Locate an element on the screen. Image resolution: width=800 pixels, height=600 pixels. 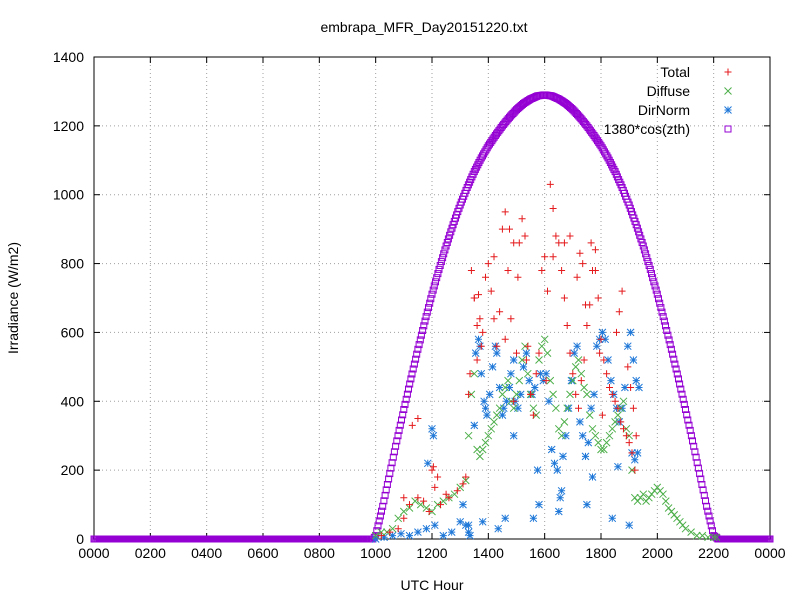
x-tick-label: 1400 is located at coordinates (488, 553).